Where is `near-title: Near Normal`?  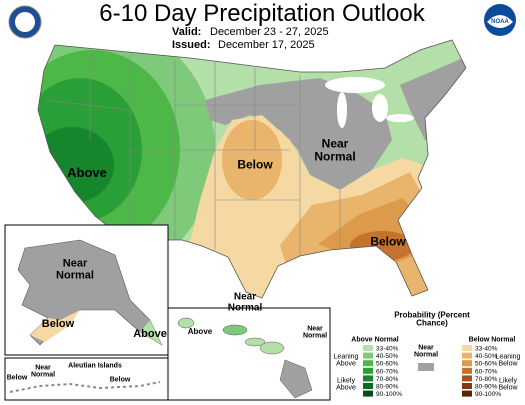 near-title: Near Normal is located at coordinates (426, 351).